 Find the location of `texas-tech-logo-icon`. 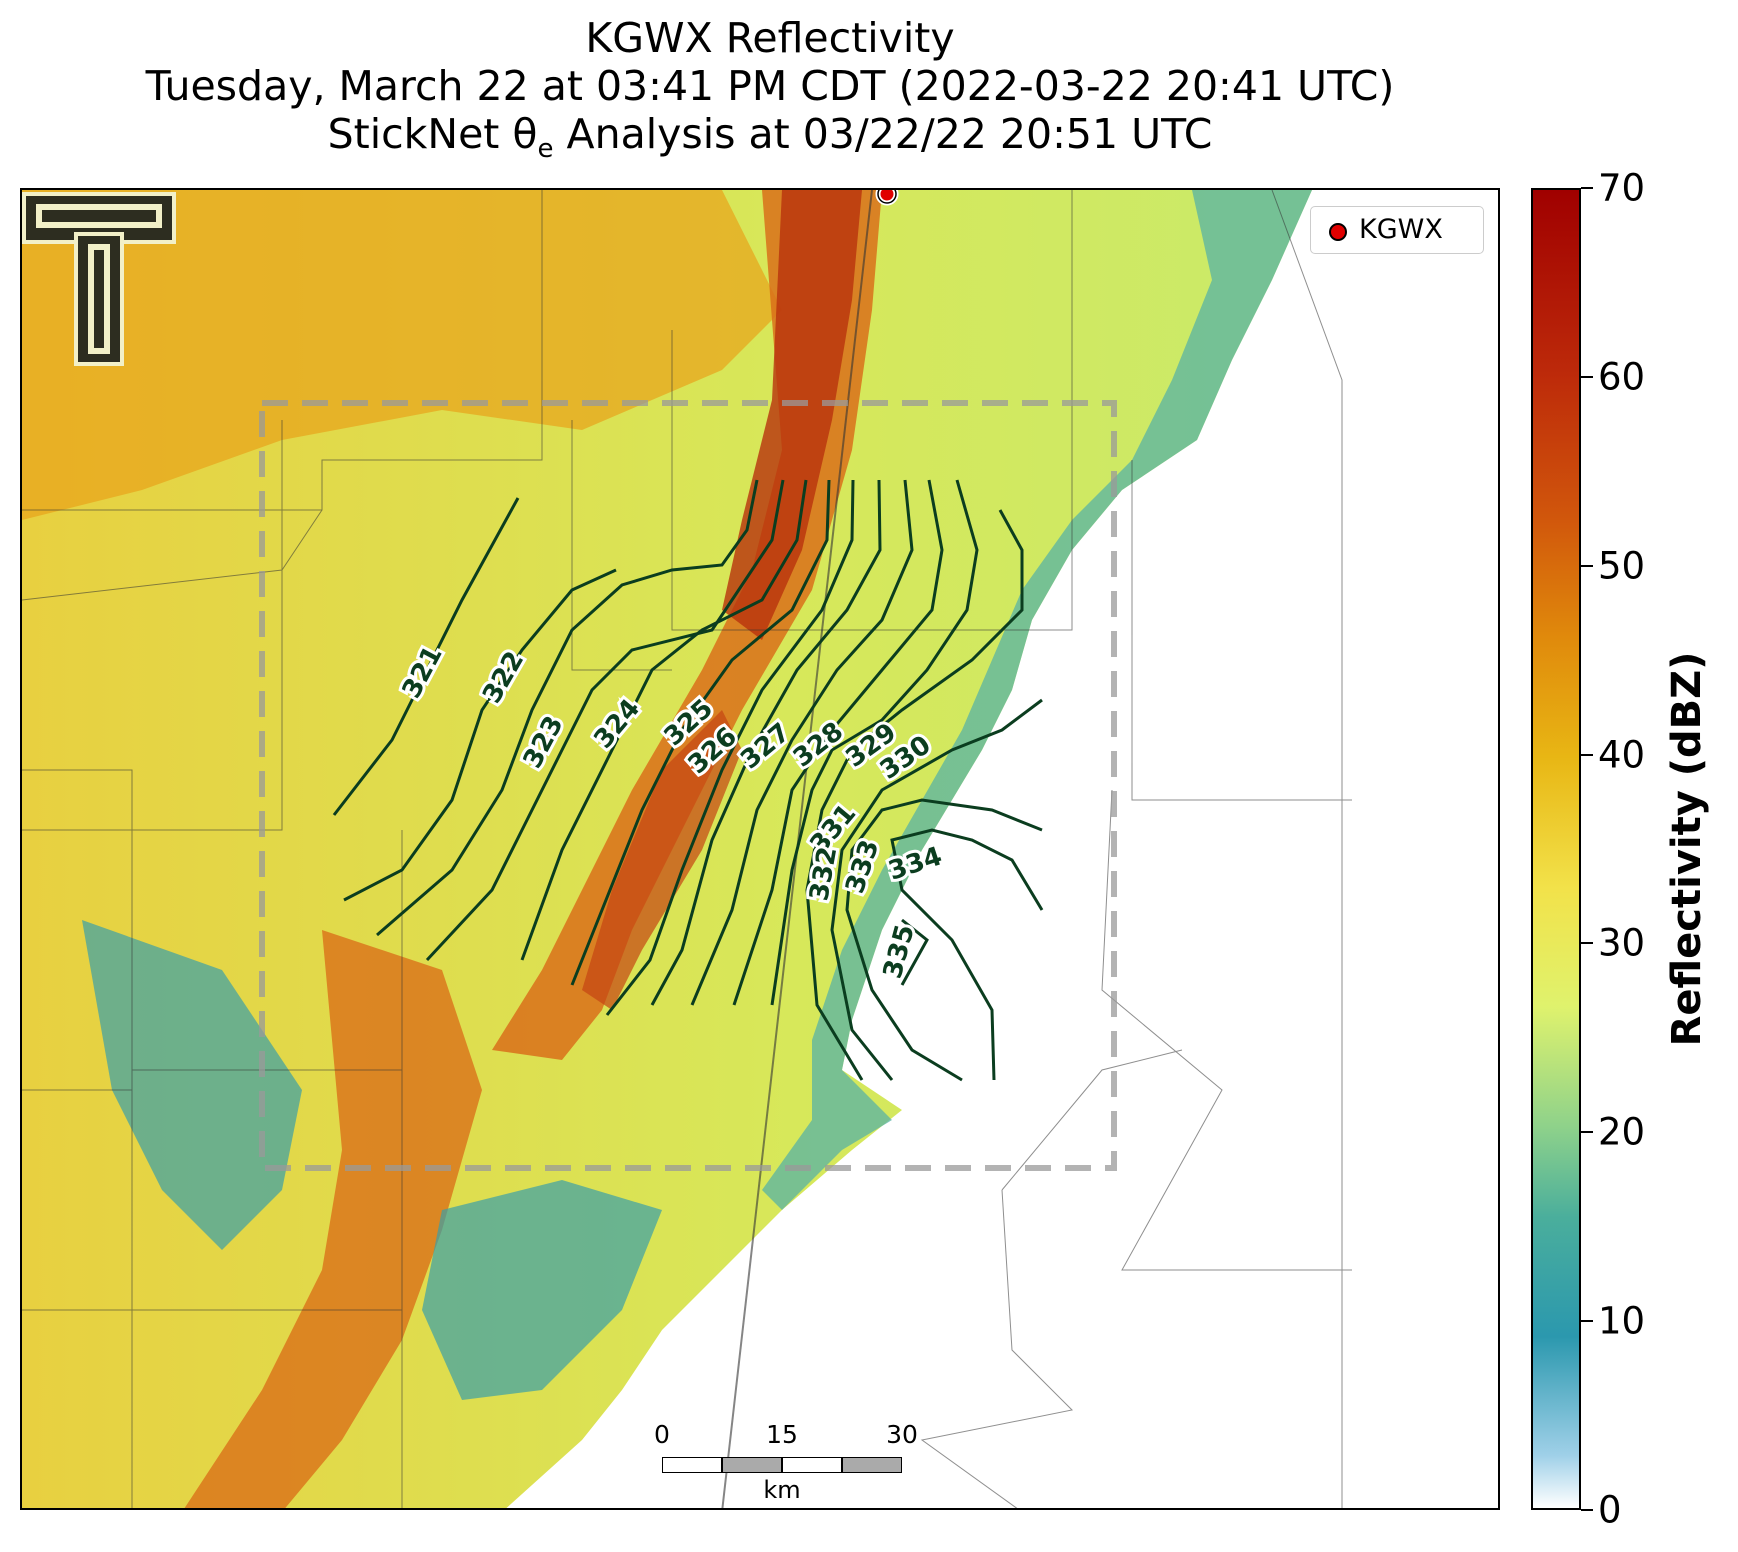

texas-tech-logo-icon is located at coordinates (99, 279).